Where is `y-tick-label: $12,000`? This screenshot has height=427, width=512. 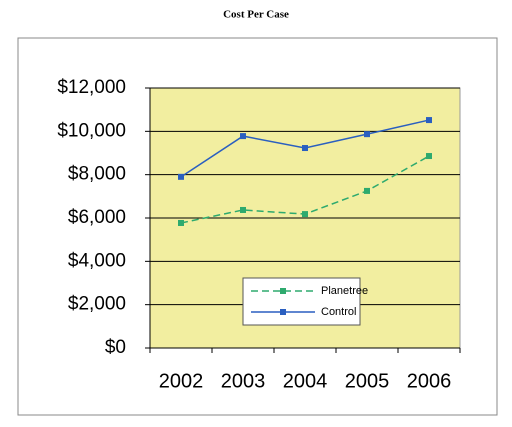
y-tick-label: $12,000 is located at coordinates (91, 87).